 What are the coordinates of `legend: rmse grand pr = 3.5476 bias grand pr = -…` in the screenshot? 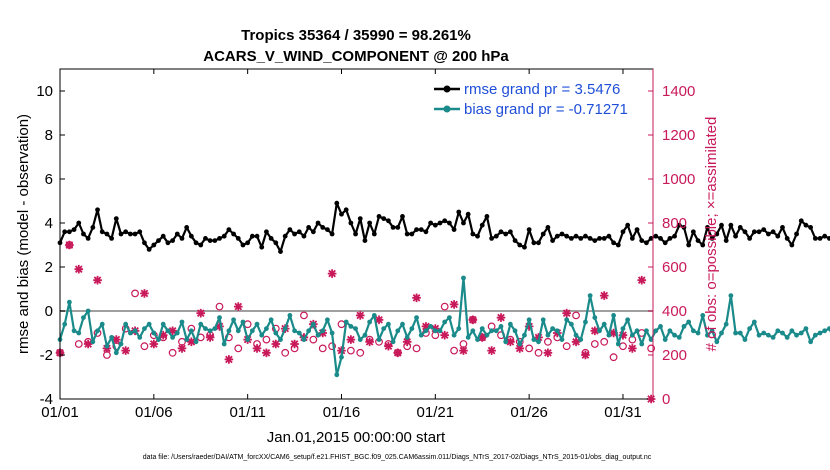 It's located at (538, 99).